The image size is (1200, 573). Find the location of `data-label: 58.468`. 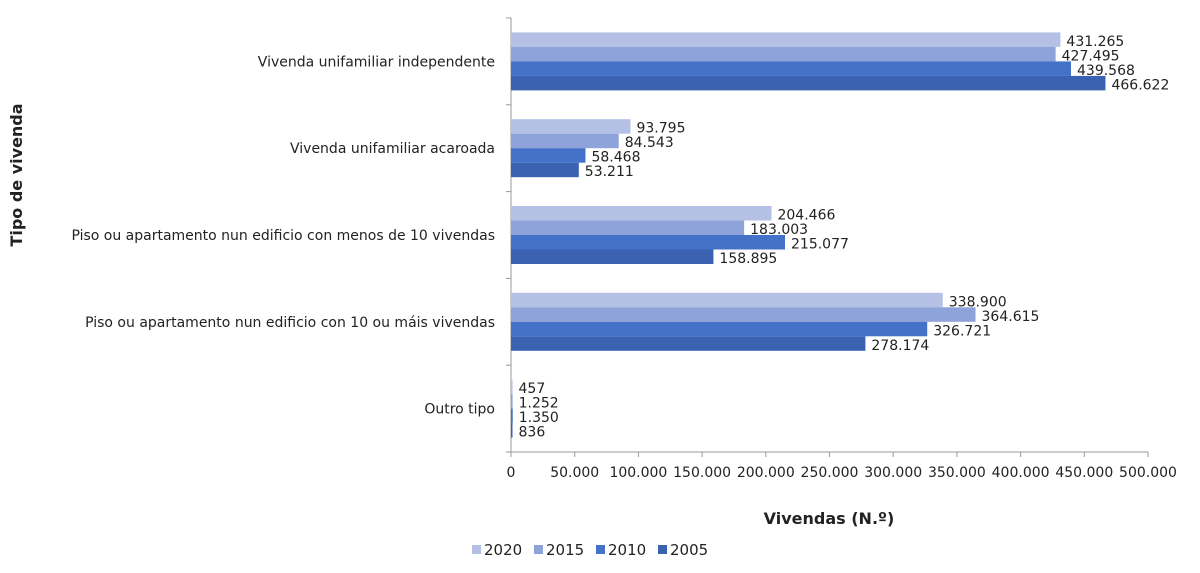

data-label: 58.468 is located at coordinates (615, 158).